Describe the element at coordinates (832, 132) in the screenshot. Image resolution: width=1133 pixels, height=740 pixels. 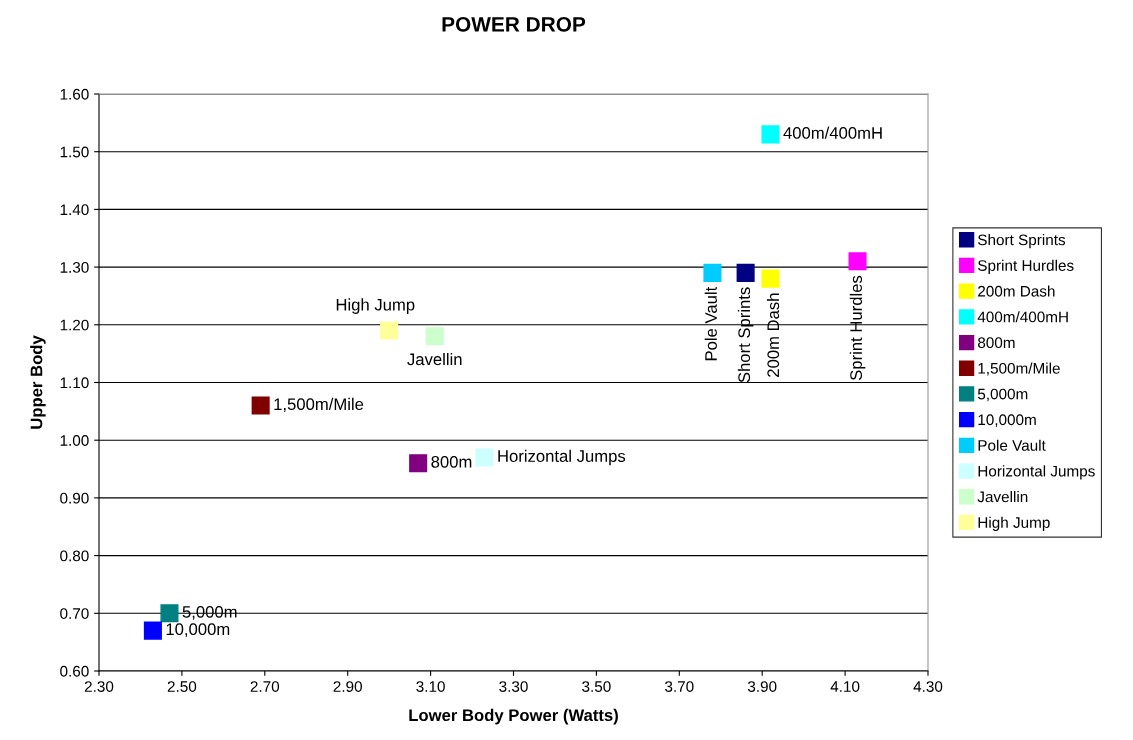
I see `text: 400m/400mH` at that location.